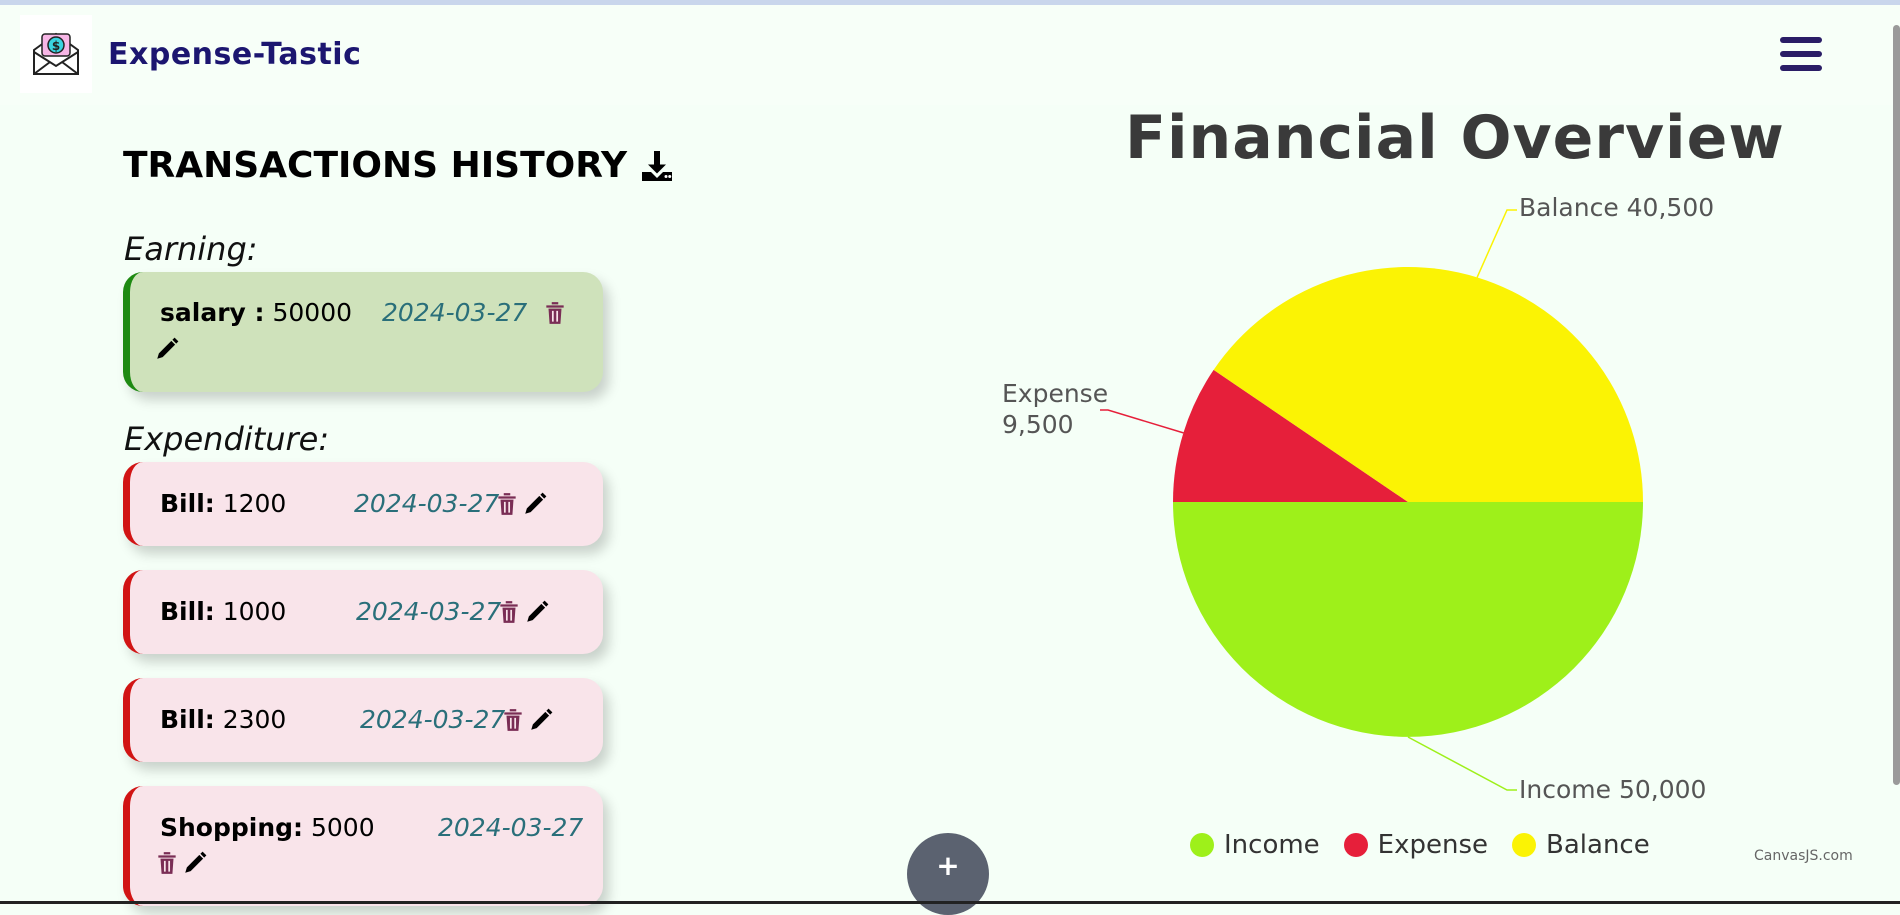  Describe the element at coordinates (950, 902) in the screenshot. I see `bottom-border` at that location.